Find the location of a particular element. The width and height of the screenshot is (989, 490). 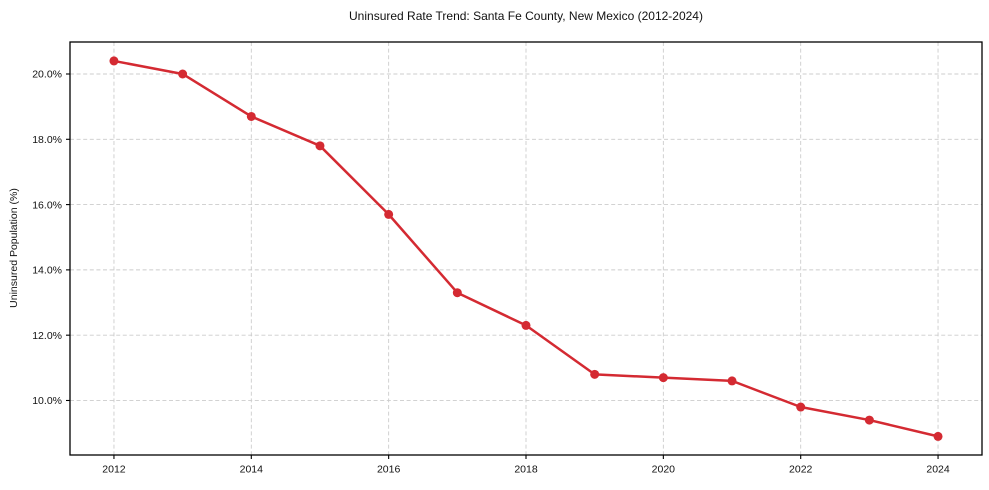

x-tick-label: 2014 is located at coordinates (252, 470).